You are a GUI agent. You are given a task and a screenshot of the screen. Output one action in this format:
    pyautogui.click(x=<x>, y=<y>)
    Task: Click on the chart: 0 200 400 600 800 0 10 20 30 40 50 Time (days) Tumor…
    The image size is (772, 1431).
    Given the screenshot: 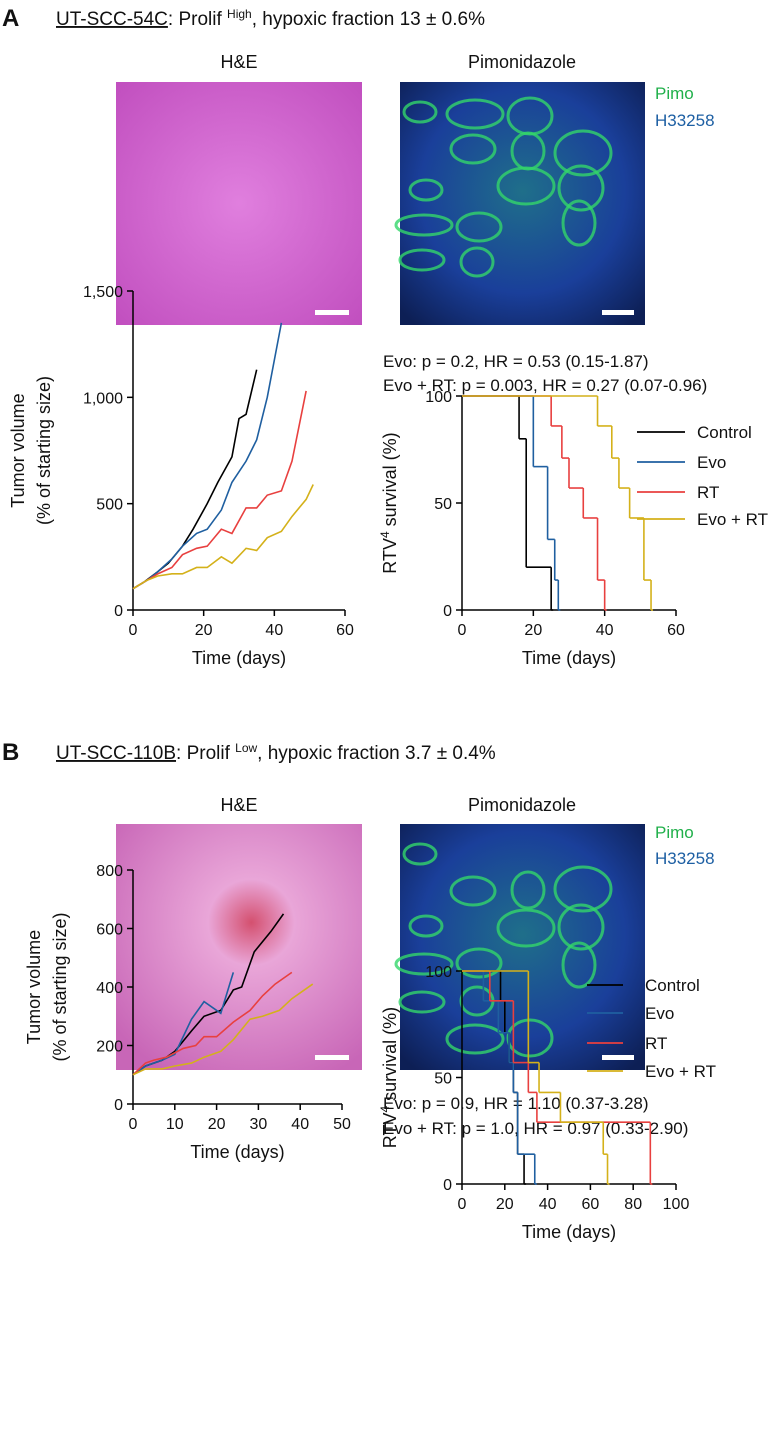 What is the action you would take?
    pyautogui.click(x=187, y=1012)
    